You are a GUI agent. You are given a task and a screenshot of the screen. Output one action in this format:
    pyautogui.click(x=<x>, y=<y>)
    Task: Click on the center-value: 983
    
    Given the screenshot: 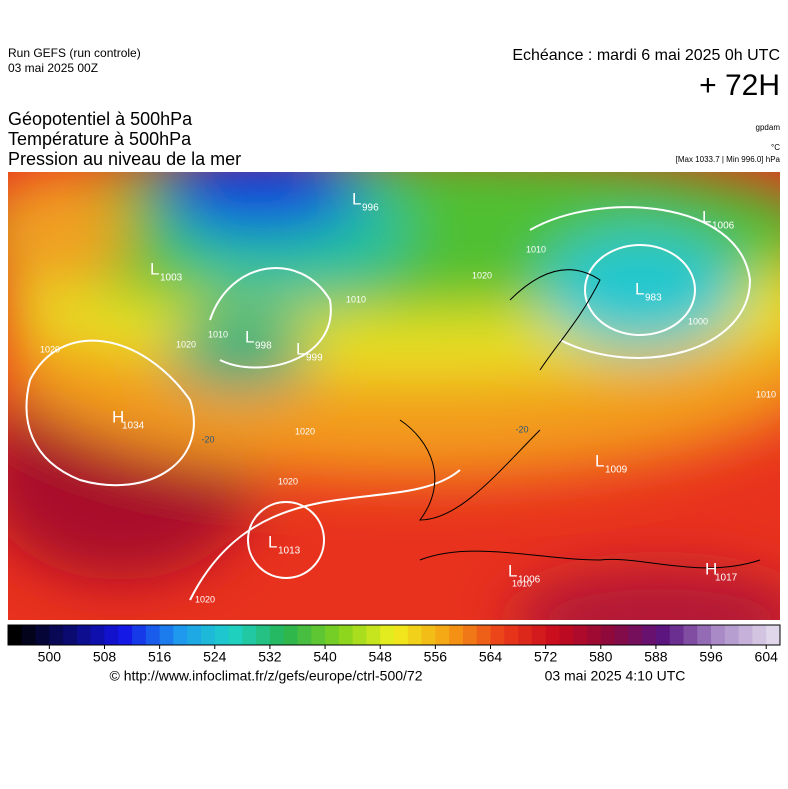 What is the action you would take?
    pyautogui.click(x=653, y=298)
    